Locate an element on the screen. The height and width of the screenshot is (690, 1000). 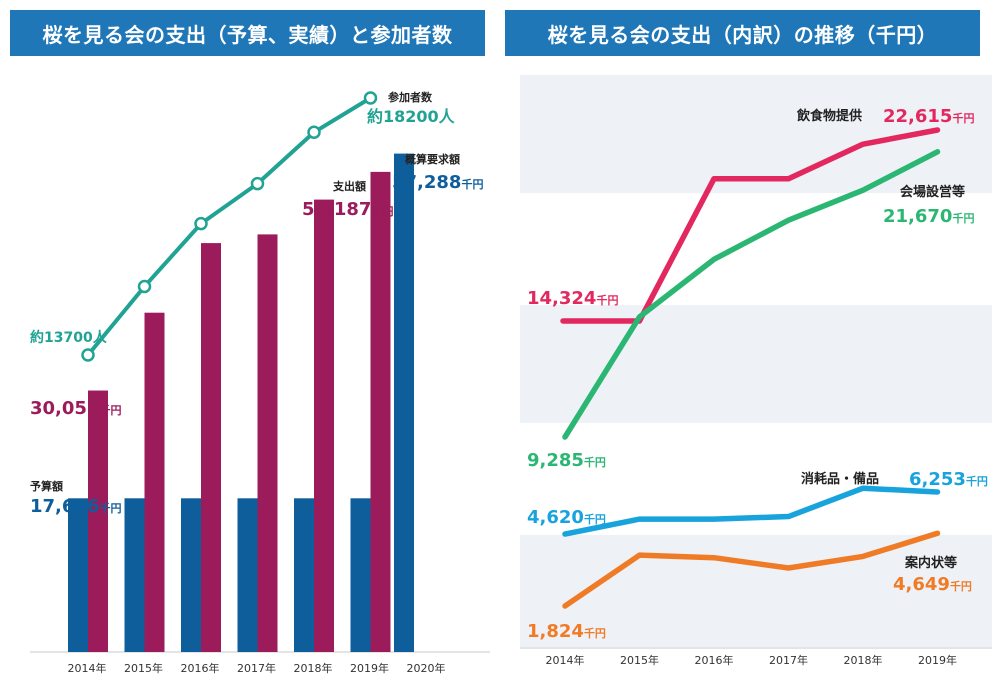
request-caption: 概算要求額 is located at coordinates (432, 159).